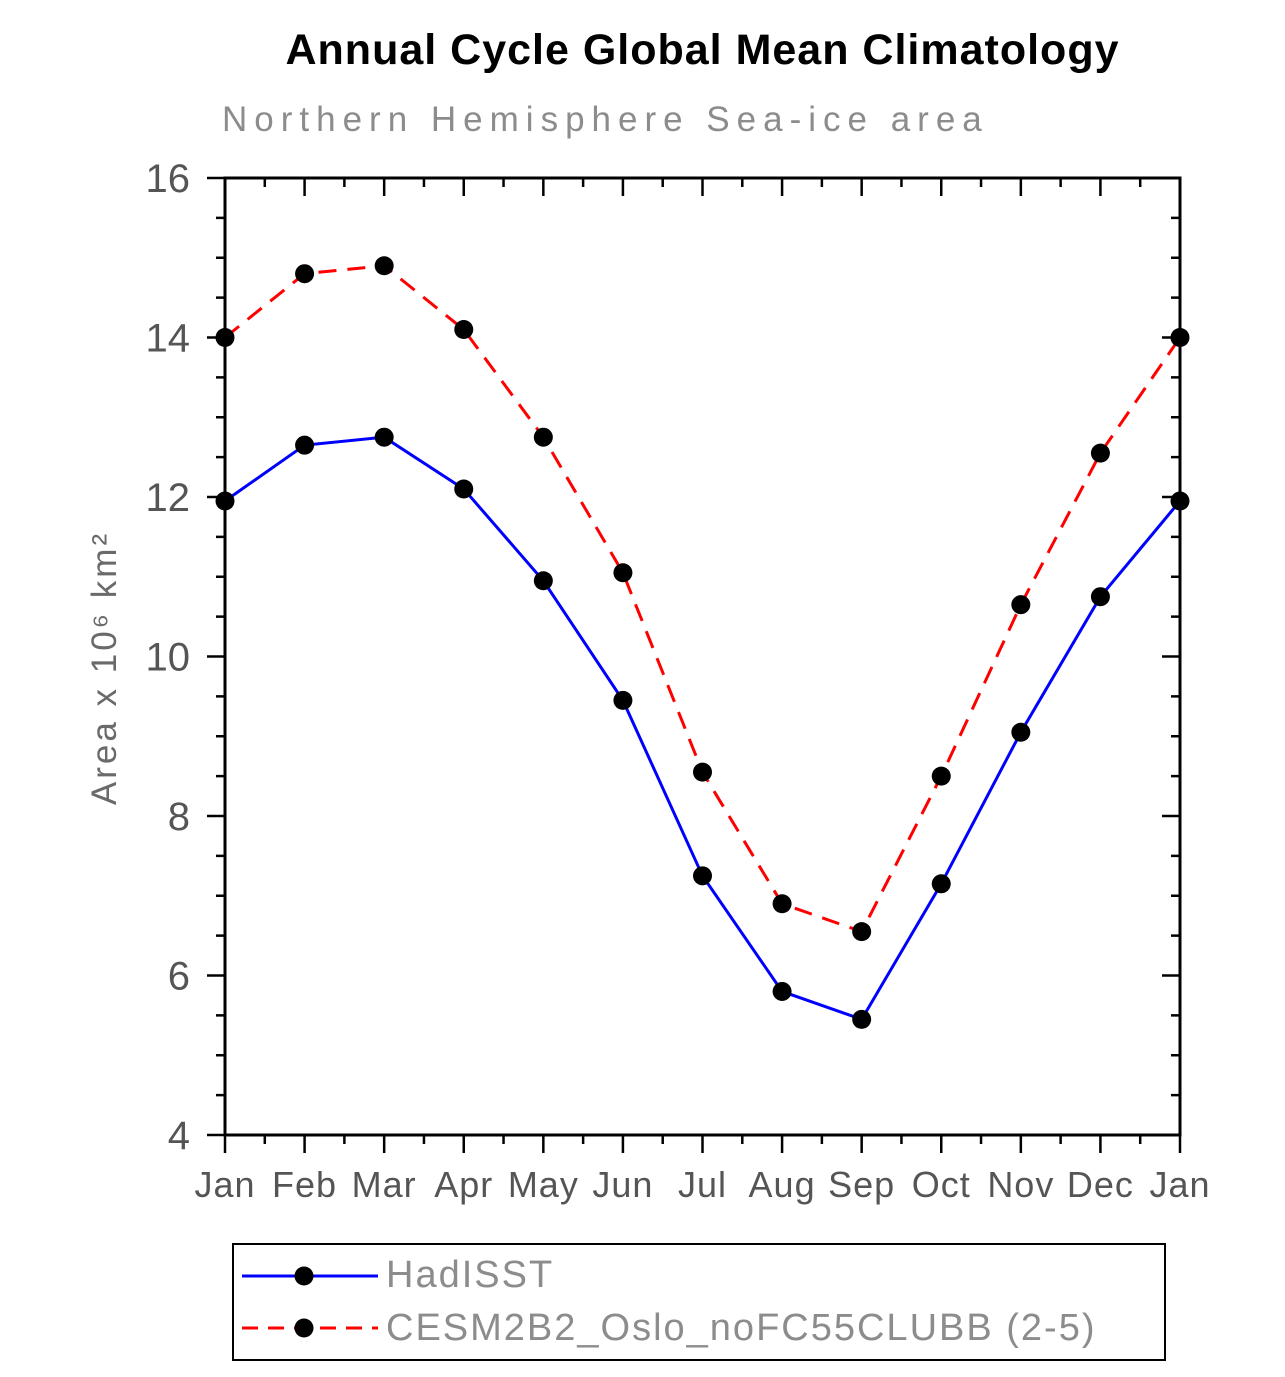 This screenshot has width=1285, height=1377. Describe the element at coordinates (304, 1184) in the screenshot. I see `x-tick-label: Feb` at that location.